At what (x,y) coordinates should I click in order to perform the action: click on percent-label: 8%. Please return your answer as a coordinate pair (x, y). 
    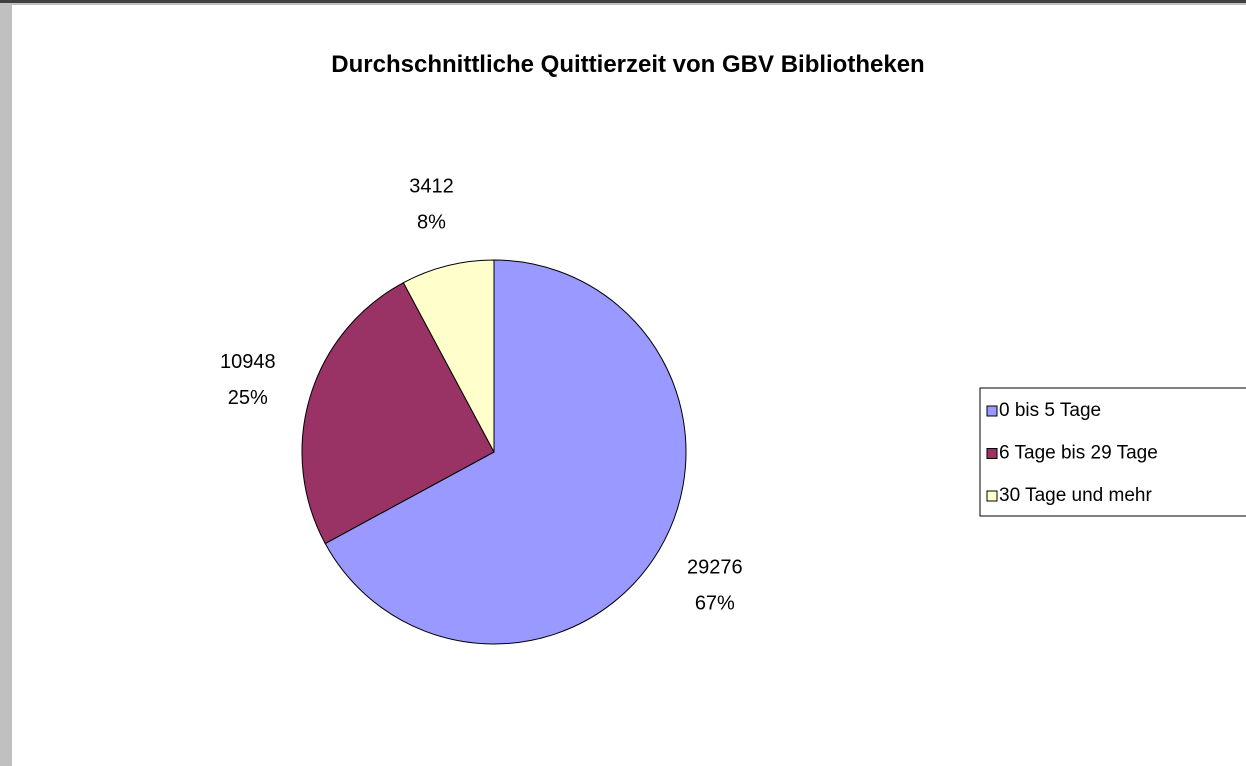
    Looking at the image, I should click on (431, 223).